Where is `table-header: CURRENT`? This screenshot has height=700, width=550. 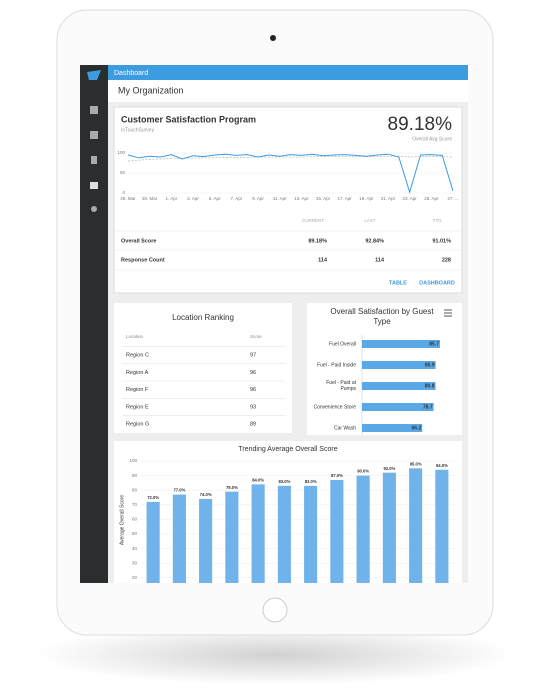 table-header: CURRENT is located at coordinates (313, 220).